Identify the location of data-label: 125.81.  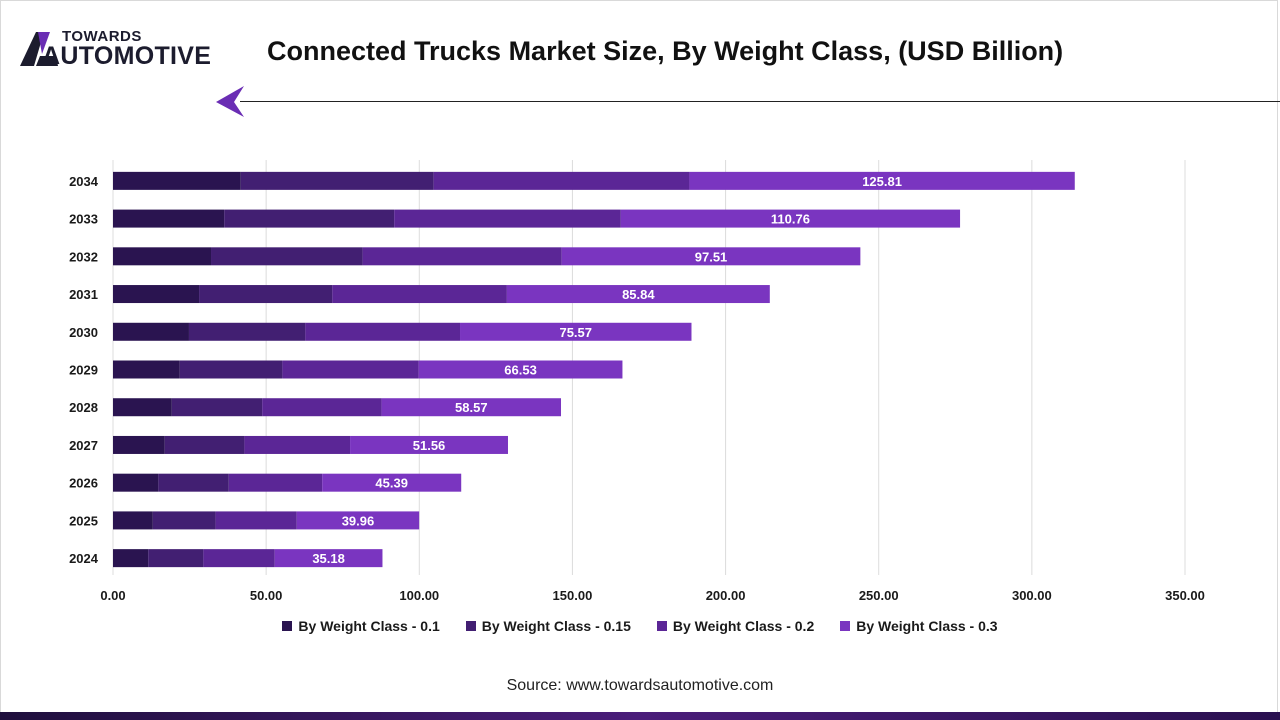
(882, 181).